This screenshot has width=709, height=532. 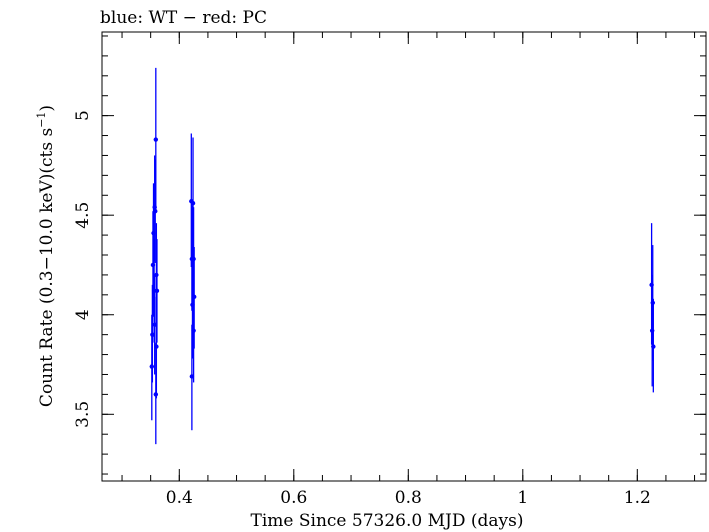 I want to click on y-tick-label: 4.5, so click(x=83, y=215).